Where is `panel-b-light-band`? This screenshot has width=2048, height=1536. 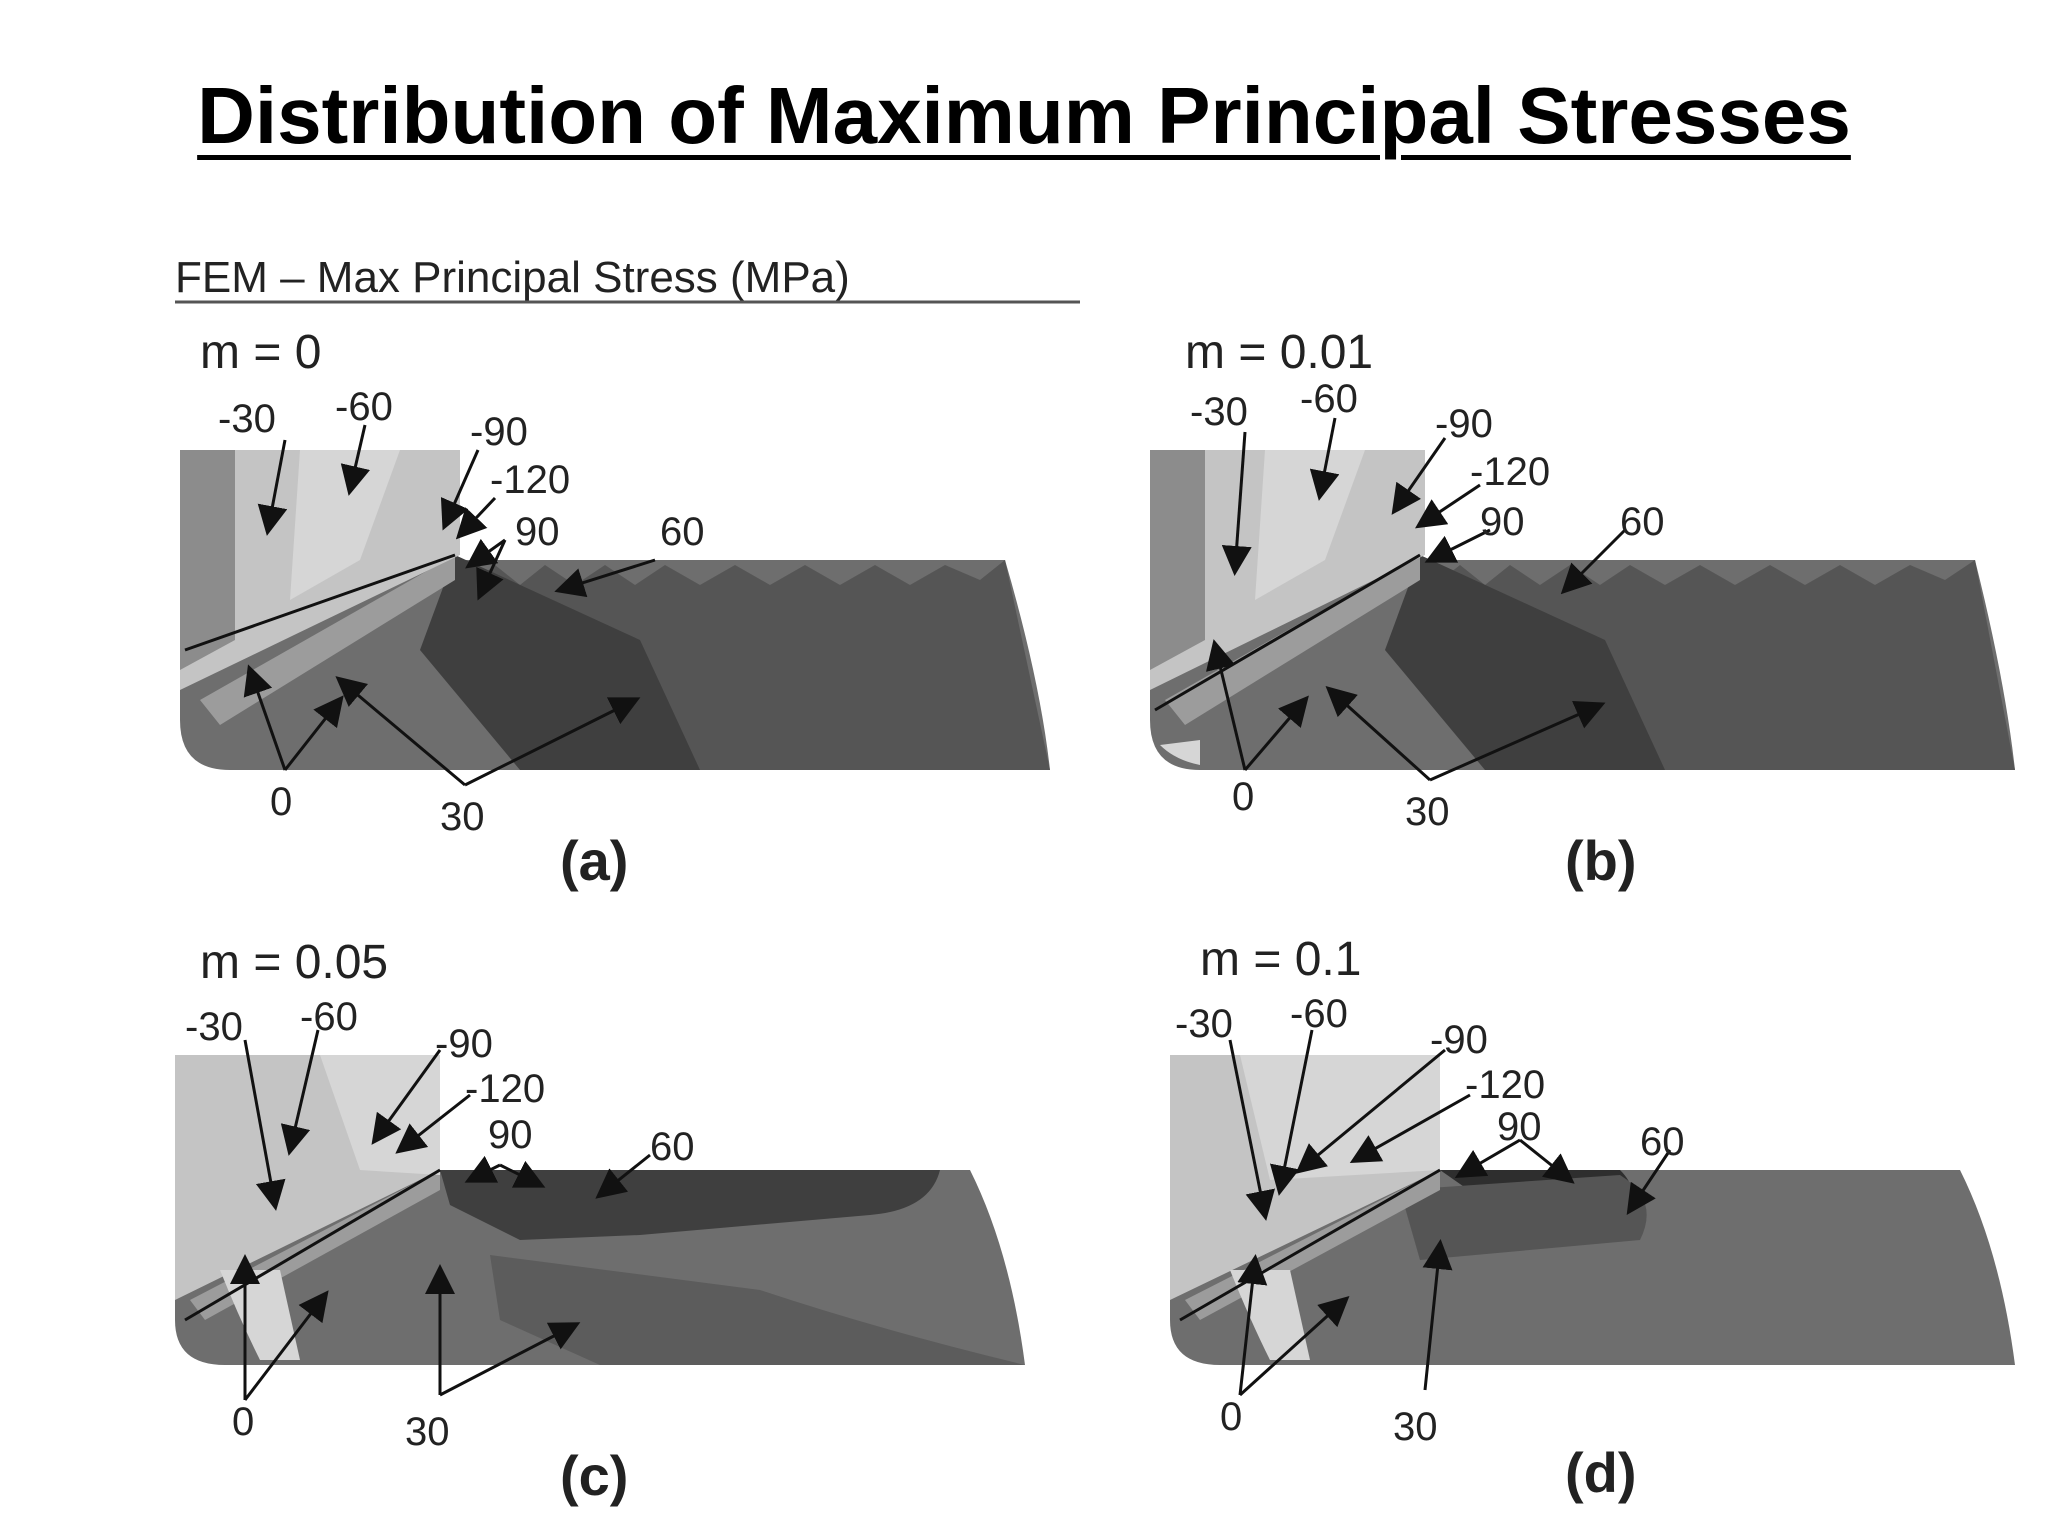 panel-b-light-band is located at coordinates (1292, 640).